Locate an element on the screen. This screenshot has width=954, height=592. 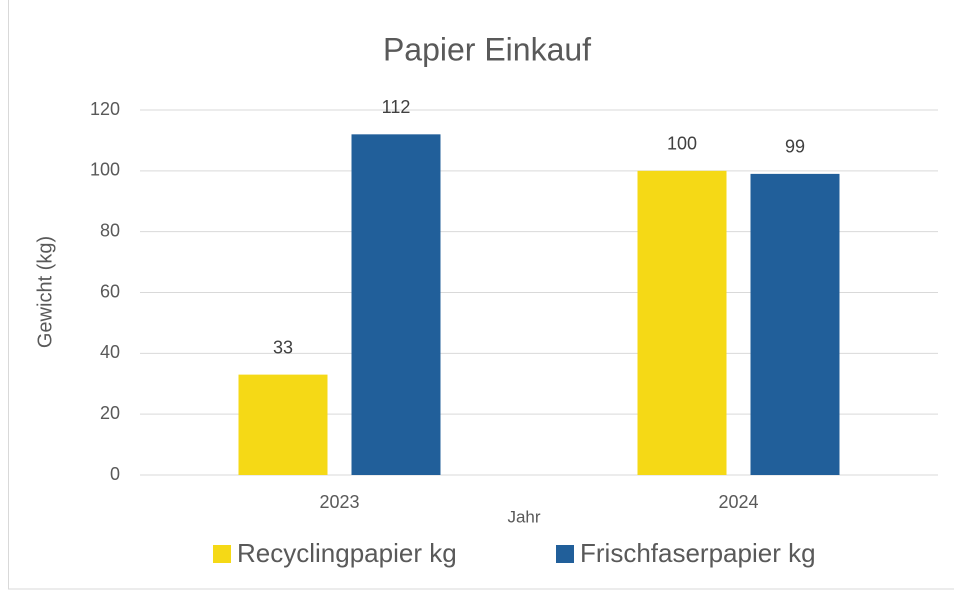
y-tick-label: 0 is located at coordinates (115, 474).